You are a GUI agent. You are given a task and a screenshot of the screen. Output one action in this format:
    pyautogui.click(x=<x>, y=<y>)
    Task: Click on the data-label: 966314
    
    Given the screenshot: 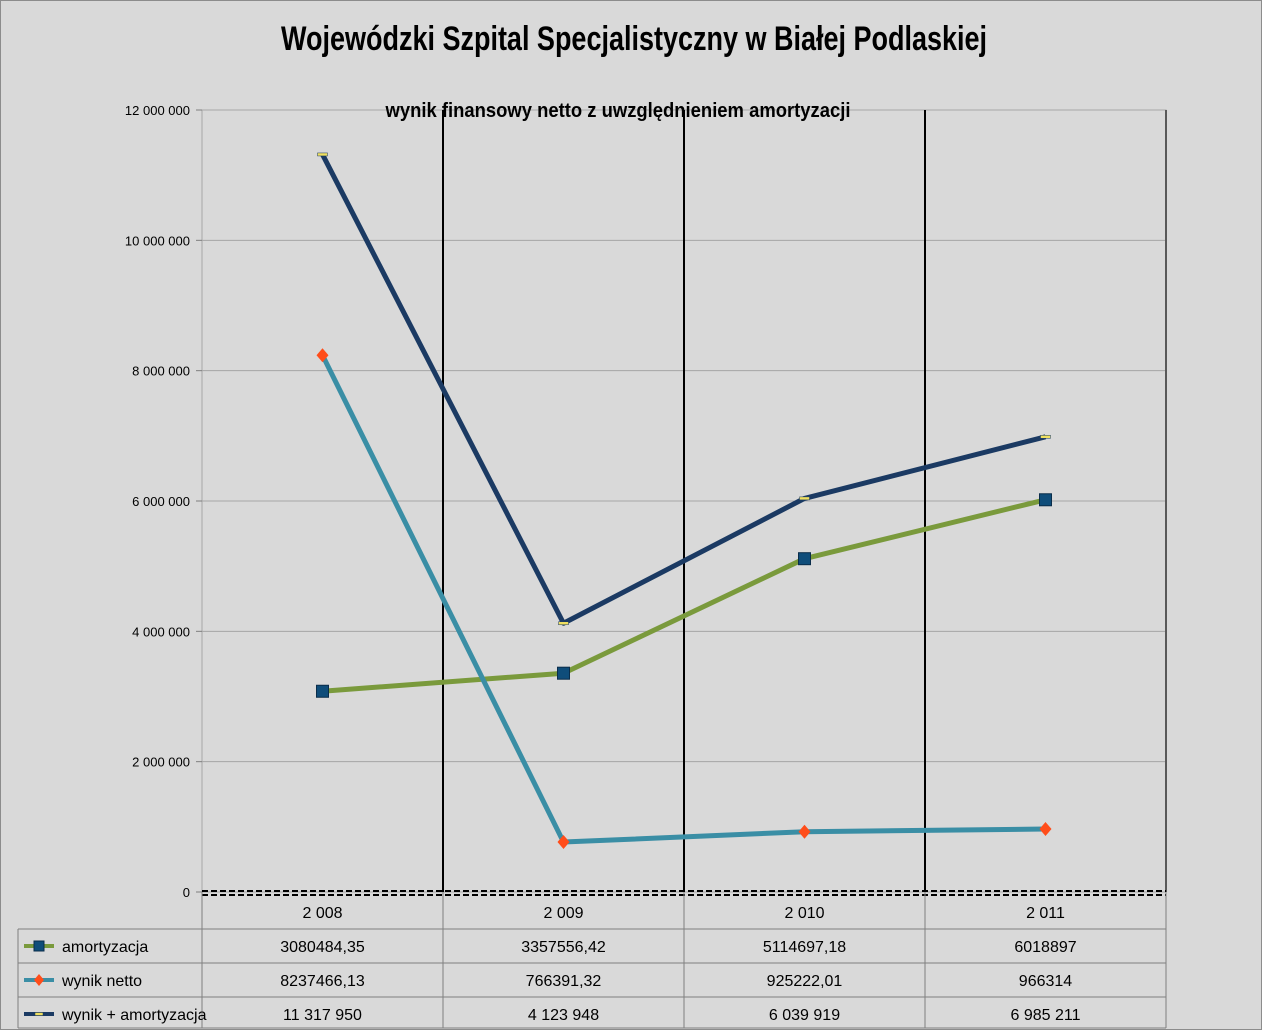 What is the action you would take?
    pyautogui.click(x=1045, y=981)
    